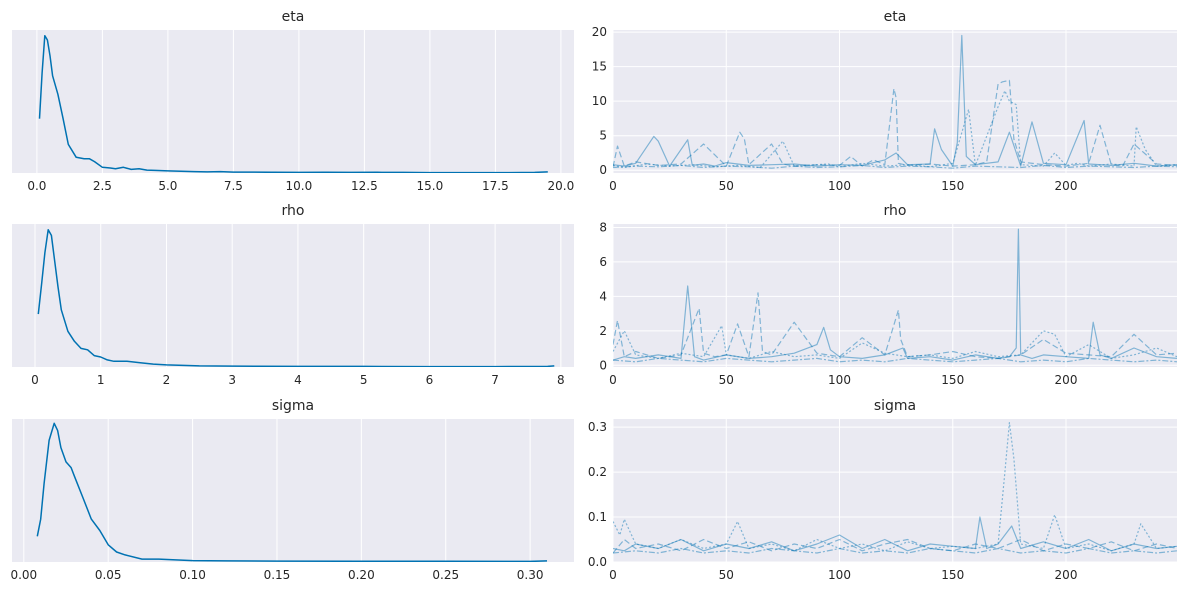 The height and width of the screenshot is (590, 1186). I want to click on y-tick-label: 5, so click(603, 136).